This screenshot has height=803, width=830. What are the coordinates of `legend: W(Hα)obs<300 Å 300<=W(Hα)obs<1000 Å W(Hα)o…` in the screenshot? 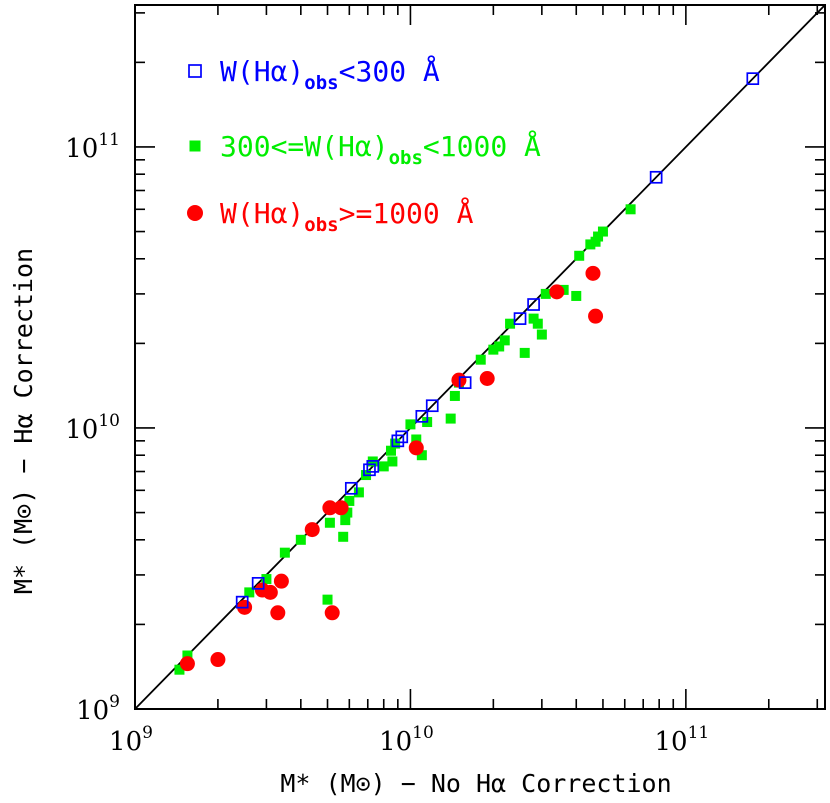 It's located at (364, 145).